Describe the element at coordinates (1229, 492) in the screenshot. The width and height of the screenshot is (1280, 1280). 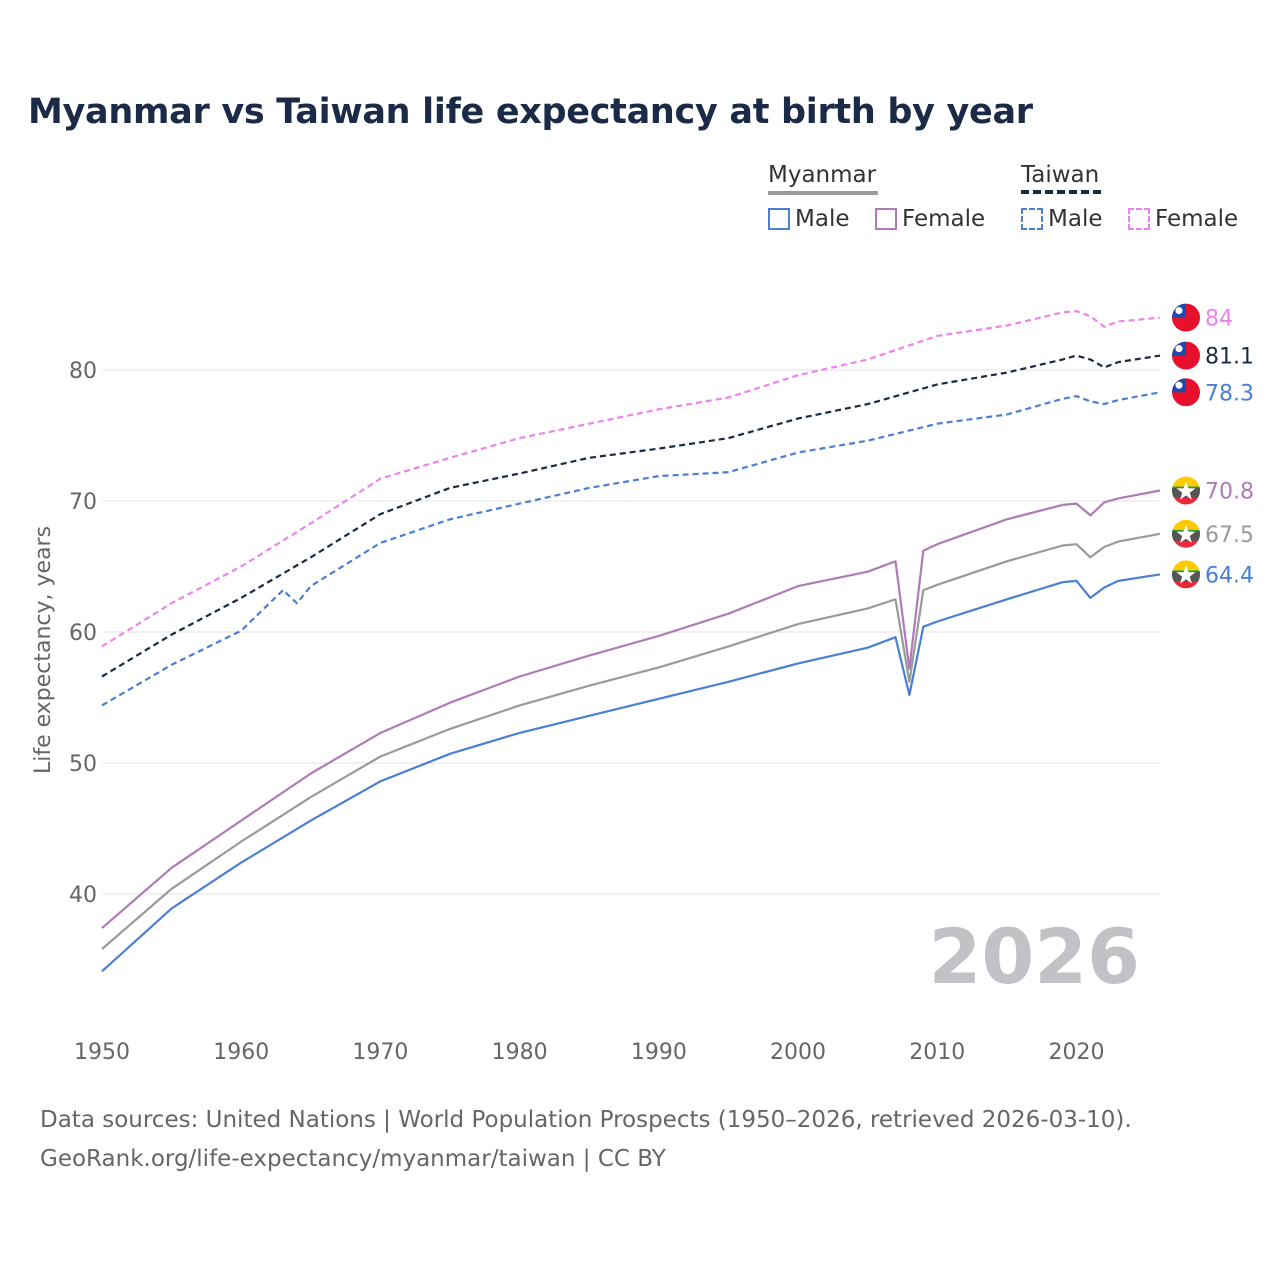
I see `end-value-label: 70.8` at that location.